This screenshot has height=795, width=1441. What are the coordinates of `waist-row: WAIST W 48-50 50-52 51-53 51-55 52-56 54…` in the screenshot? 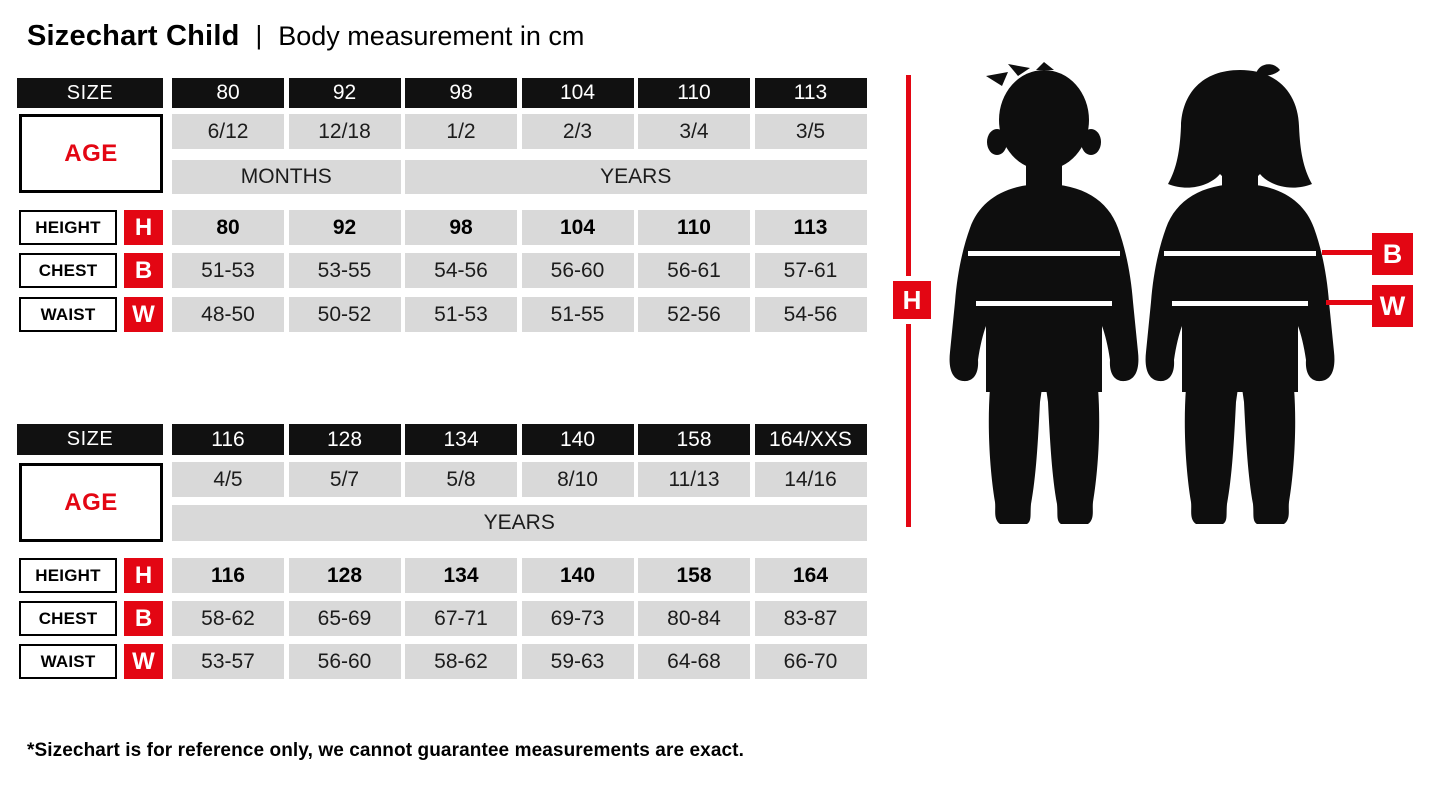 It's located at (447, 314).